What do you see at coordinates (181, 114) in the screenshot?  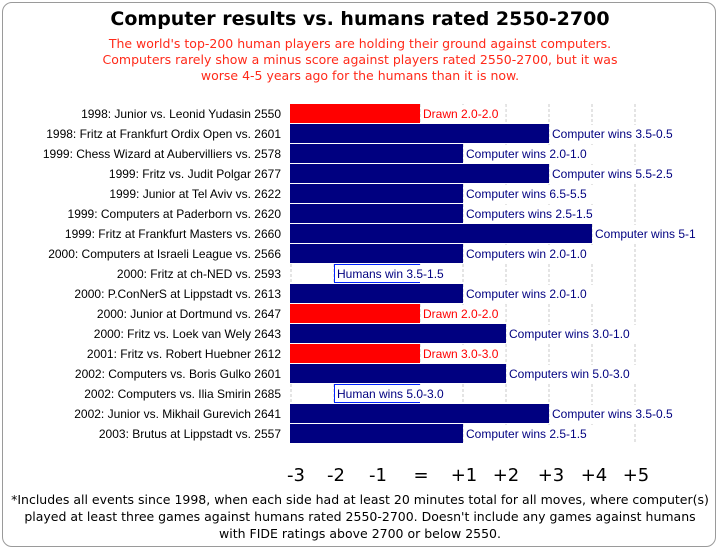 I see `row-label: 1998: Junior vs. Leonid Yudasin 2550` at bounding box center [181, 114].